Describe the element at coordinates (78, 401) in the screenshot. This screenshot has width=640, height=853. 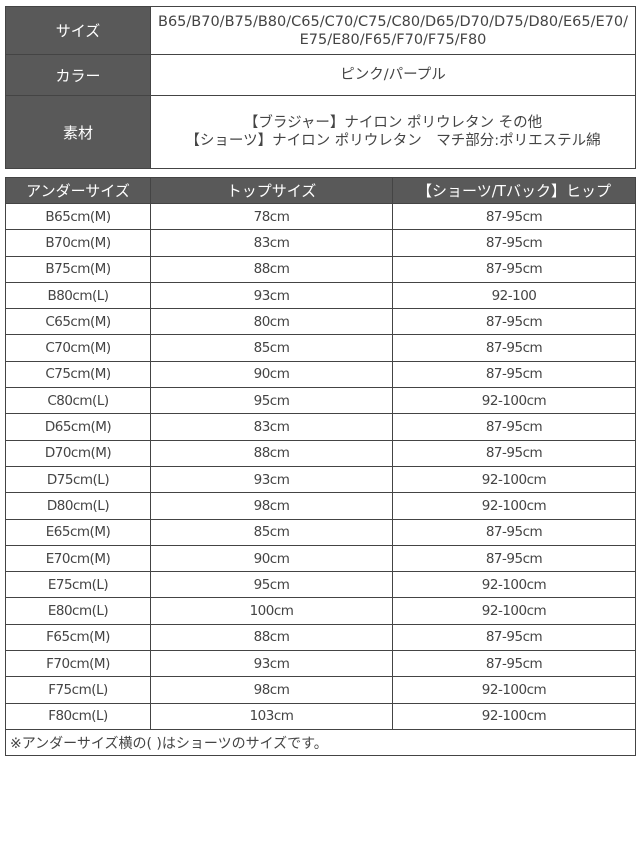
I see `cell-under-size: C80cm(L)` at that location.